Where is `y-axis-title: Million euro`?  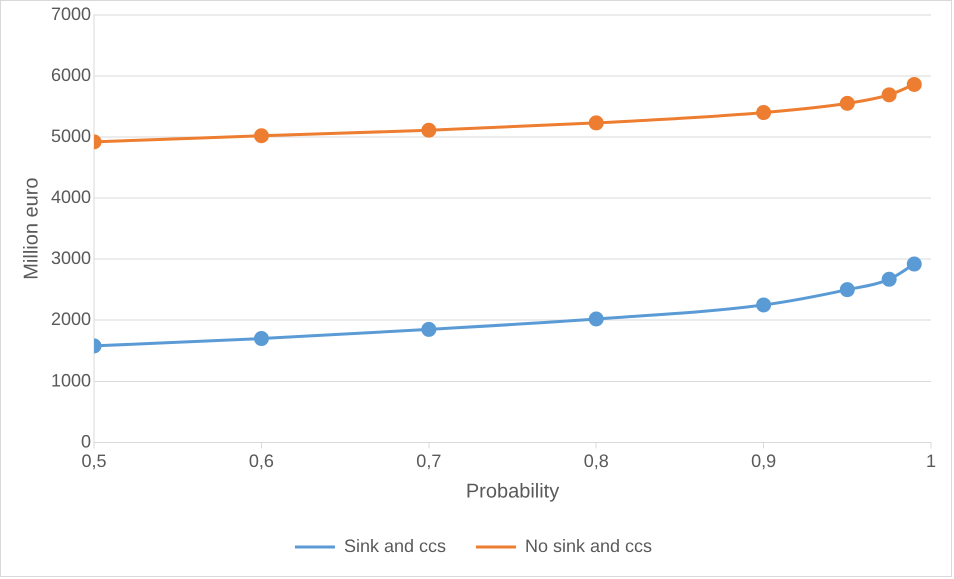
y-axis-title: Million euro is located at coordinates (31, 228).